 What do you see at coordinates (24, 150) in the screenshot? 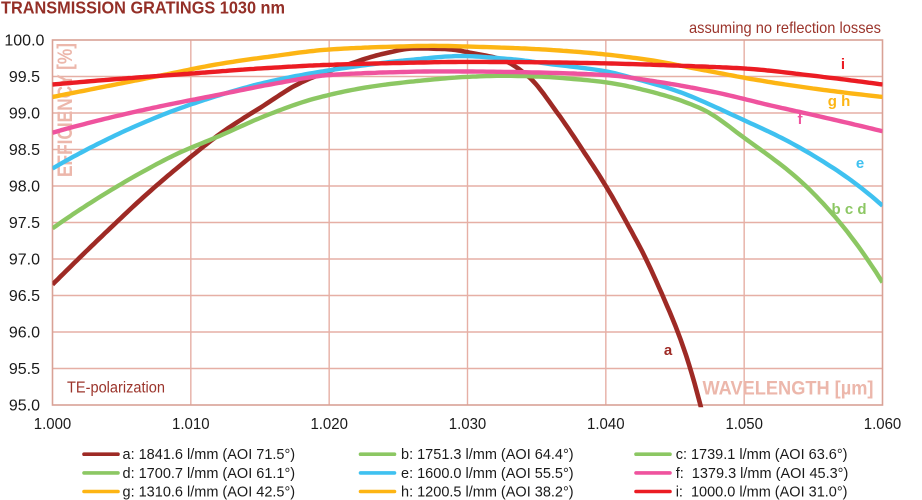
I see `svg-text: 98.5` at bounding box center [24, 150].